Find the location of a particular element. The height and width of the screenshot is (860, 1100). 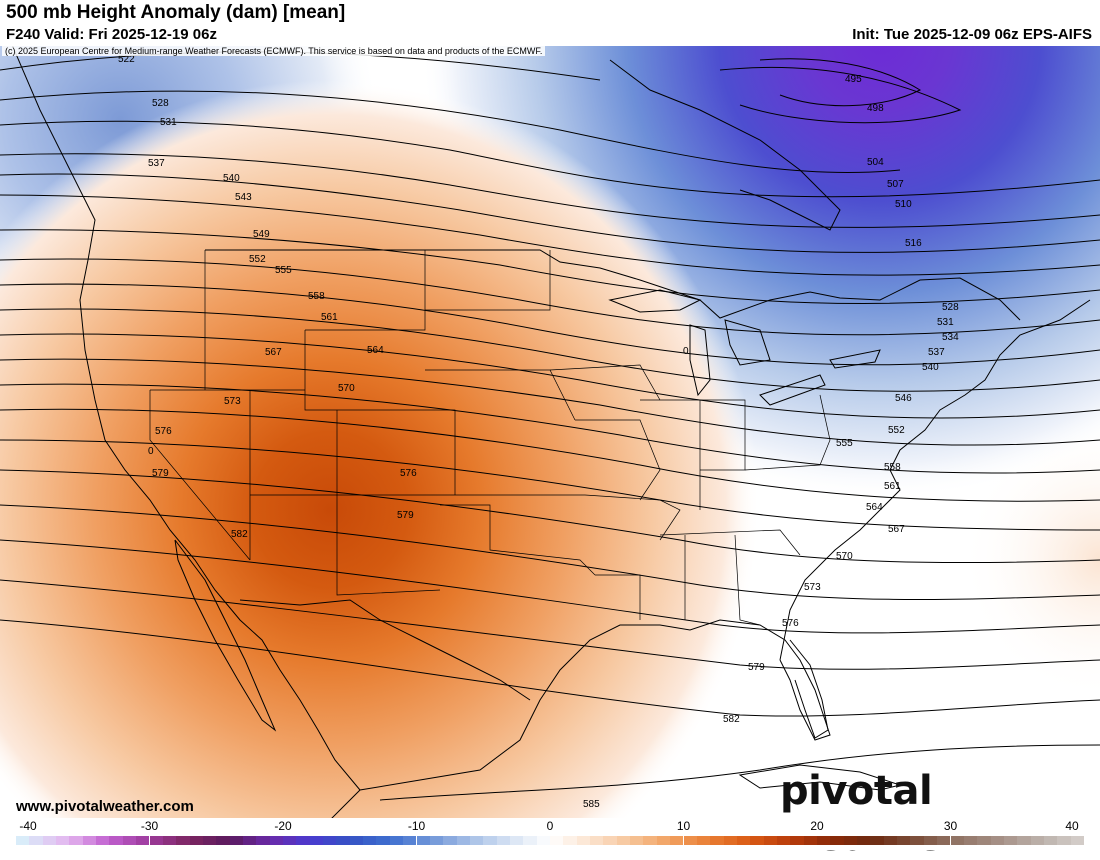

contour-label: 540 is located at coordinates (231, 178).